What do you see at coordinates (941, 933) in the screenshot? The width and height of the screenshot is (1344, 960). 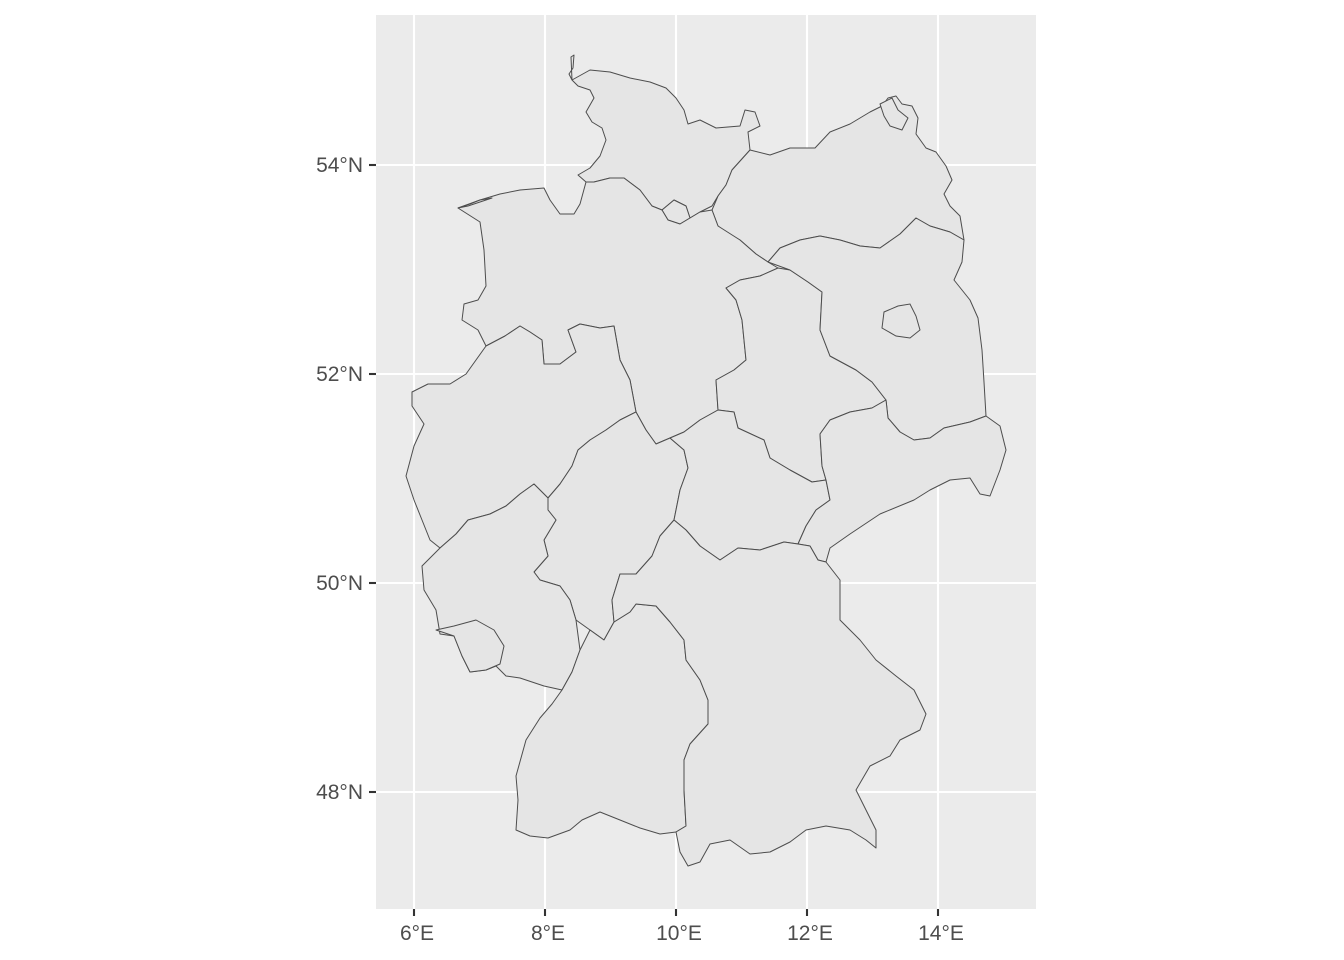 I see `x-tick-label-14: 14°E` at bounding box center [941, 933].